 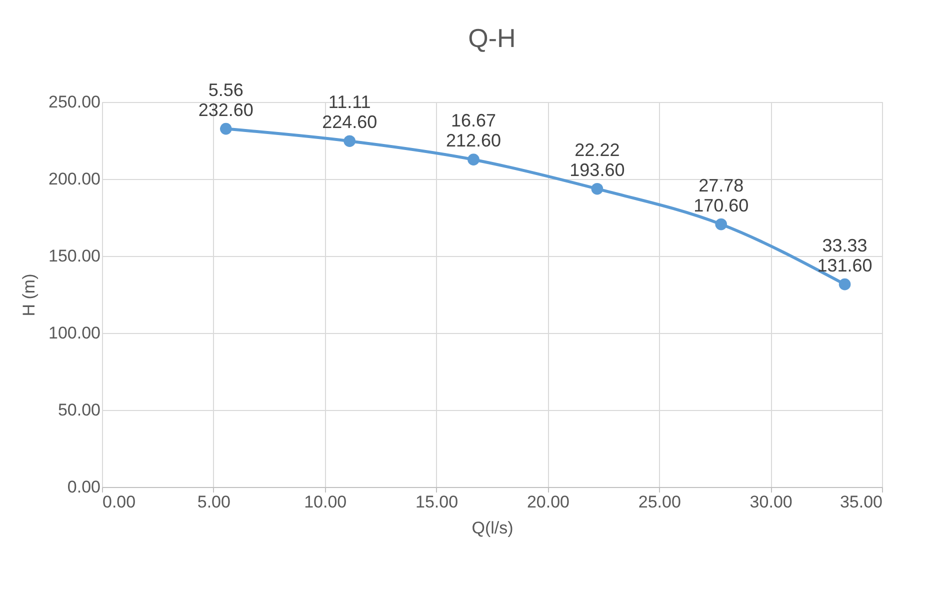 I want to click on y-tick-label: 150.00, so click(x=74, y=256).